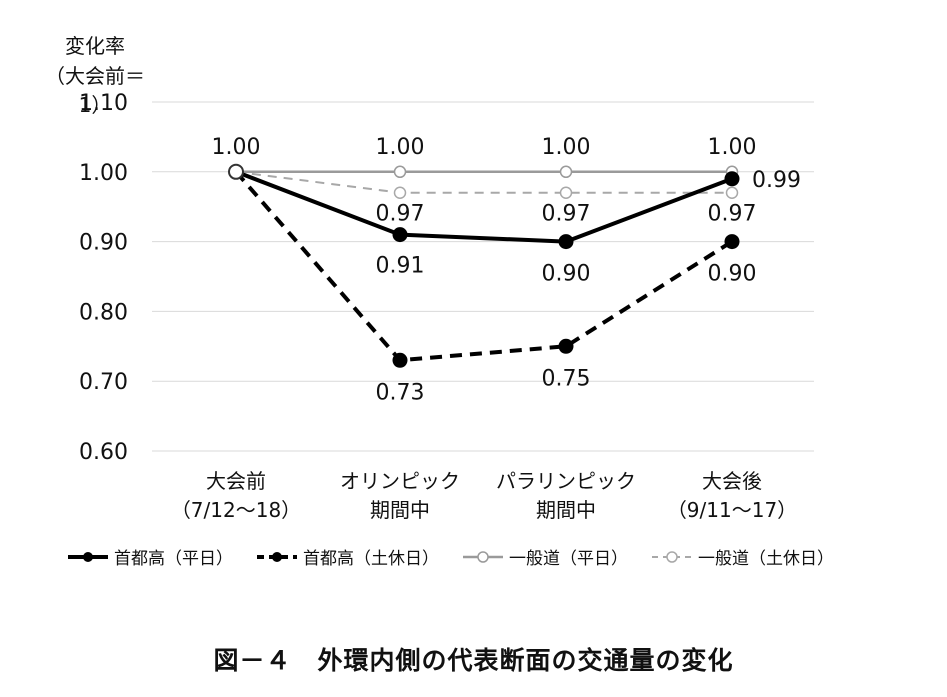  What do you see at coordinates (568, 559) in the screenshot?
I see `legend-label-general-weekday: 一般道（平日）` at bounding box center [568, 559].